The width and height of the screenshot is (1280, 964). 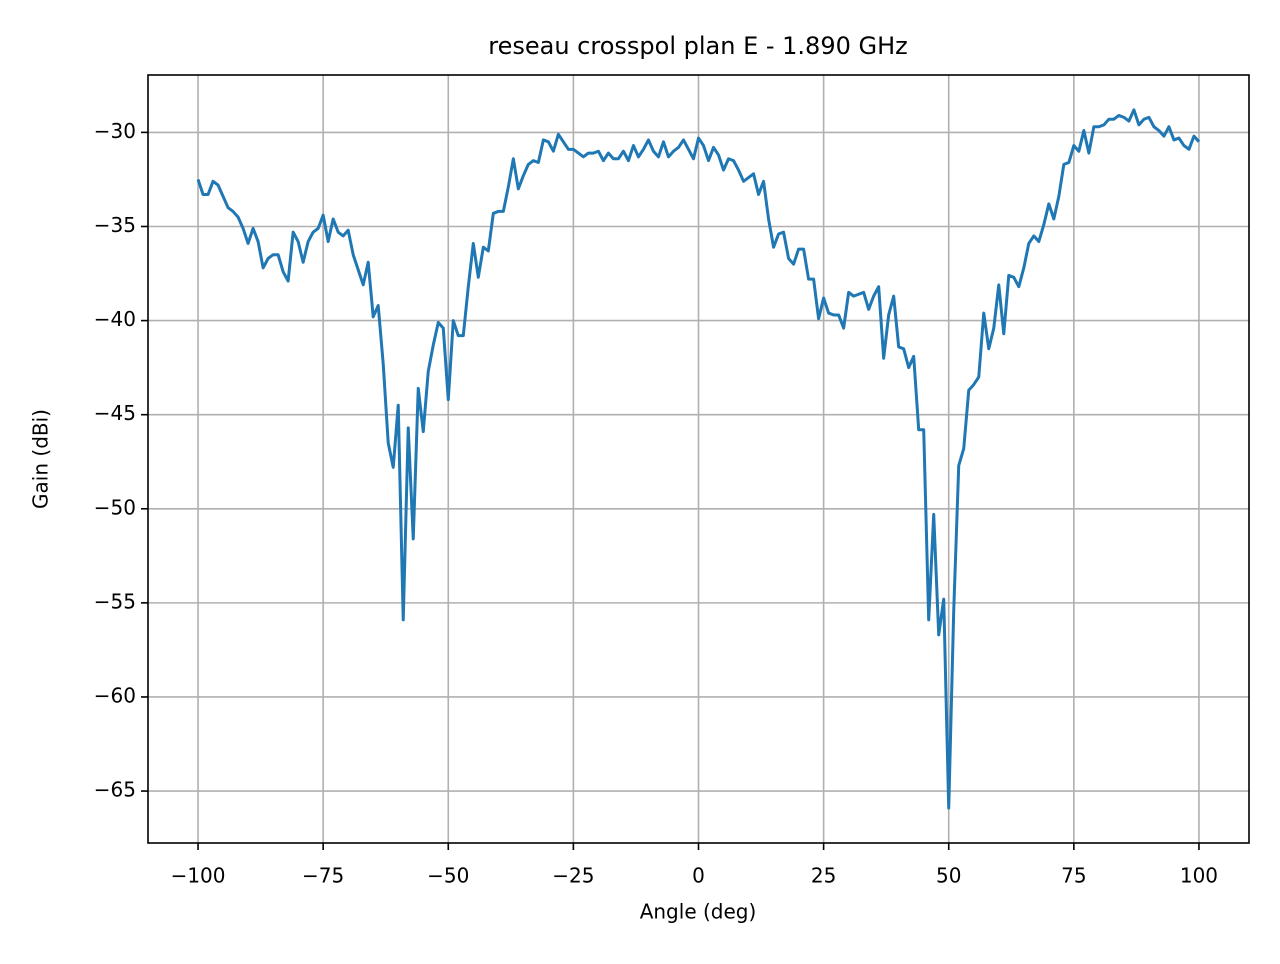 What do you see at coordinates (198, 876) in the screenshot?
I see `x-tick-label: −100` at bounding box center [198, 876].